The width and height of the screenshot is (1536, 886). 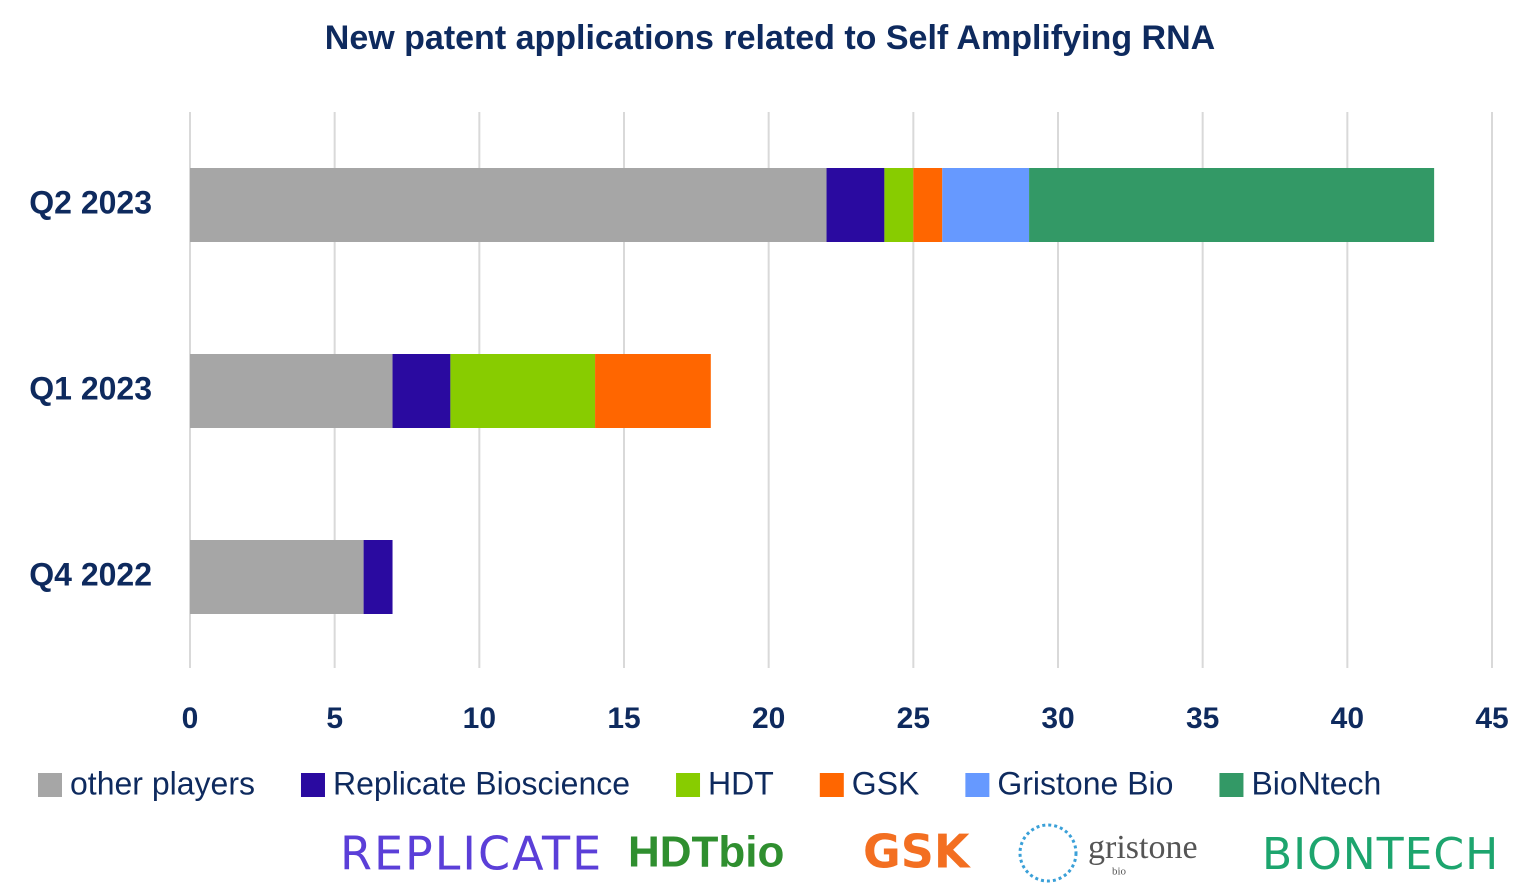 What do you see at coordinates (481, 783) in the screenshot?
I see `legend-label: Replicate Bioscience` at bounding box center [481, 783].